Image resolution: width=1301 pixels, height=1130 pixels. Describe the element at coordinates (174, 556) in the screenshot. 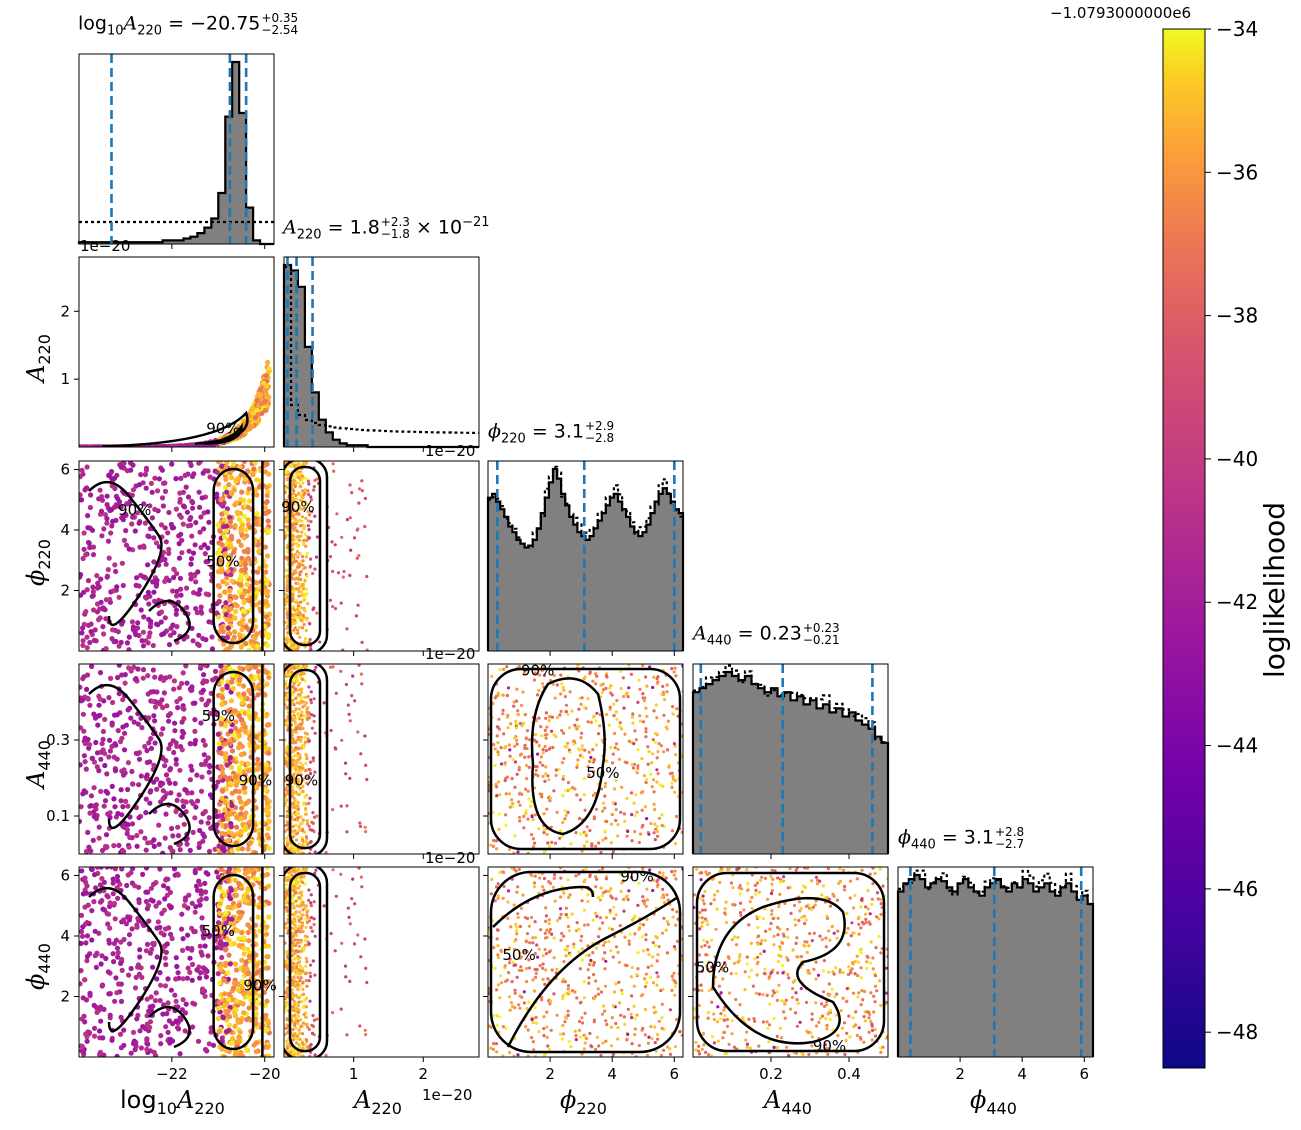

I see `scatter-points` at that location.